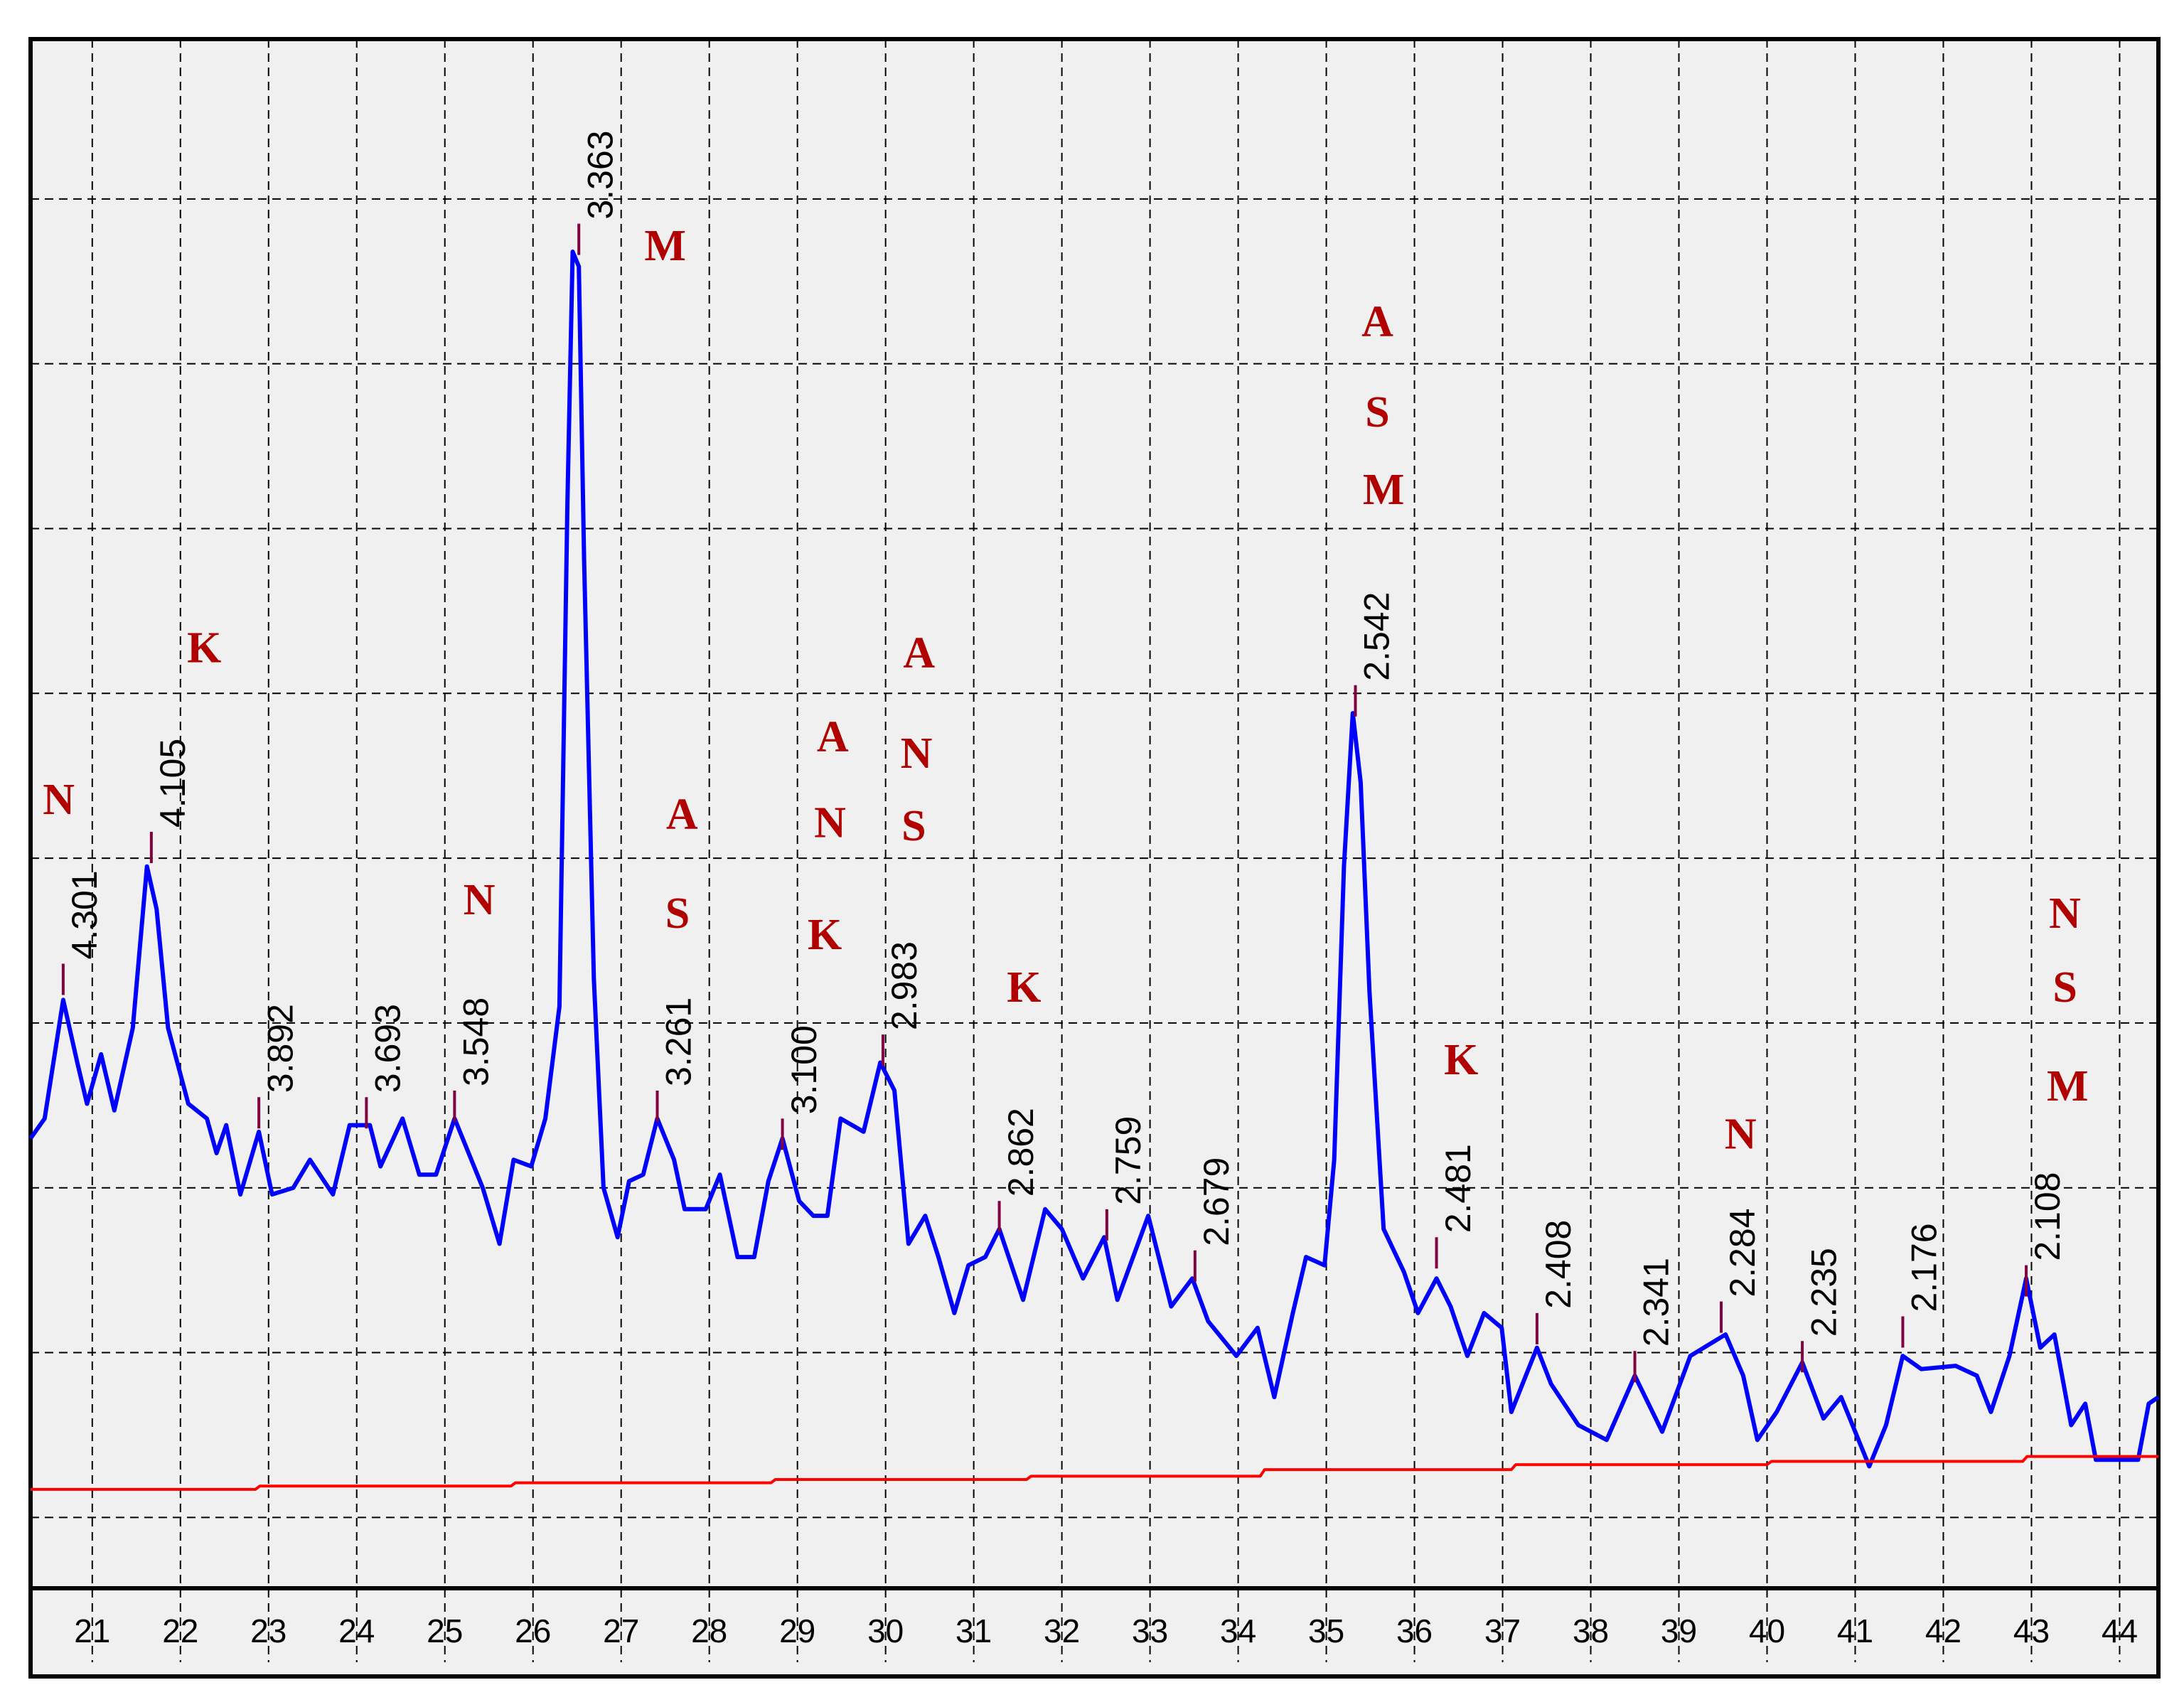 The width and height of the screenshot is (2184, 1707). I want to click on x-tick-label: 30, so click(886, 1630).